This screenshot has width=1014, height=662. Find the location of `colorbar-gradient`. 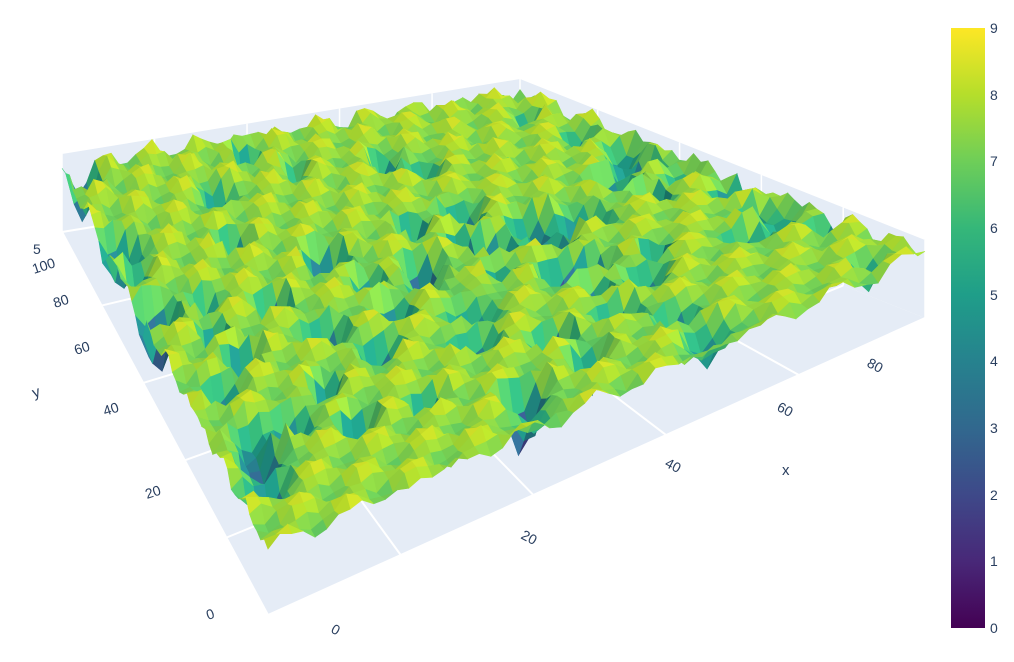

colorbar-gradient is located at coordinates (968, 328).